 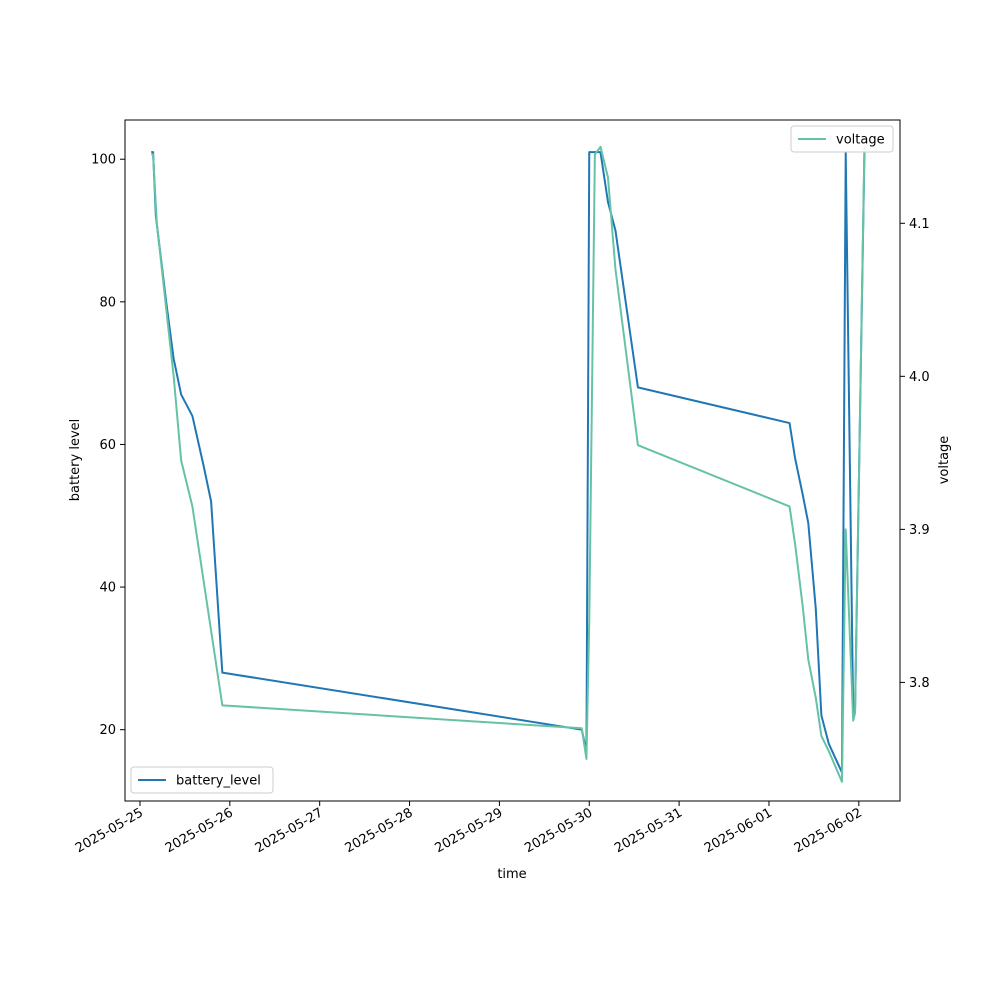 What do you see at coordinates (511, 874) in the screenshot?
I see `x-axis-title: time` at bounding box center [511, 874].